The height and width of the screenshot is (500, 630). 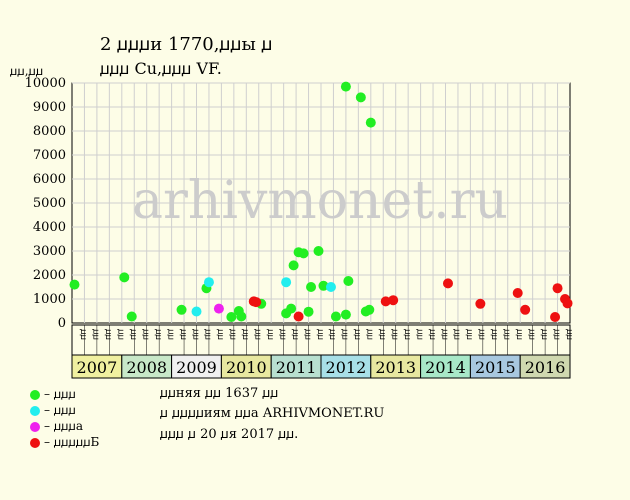 What do you see at coordinates (49, 299) in the screenshot?
I see `y-tick-label: 1000` at bounding box center [49, 299].